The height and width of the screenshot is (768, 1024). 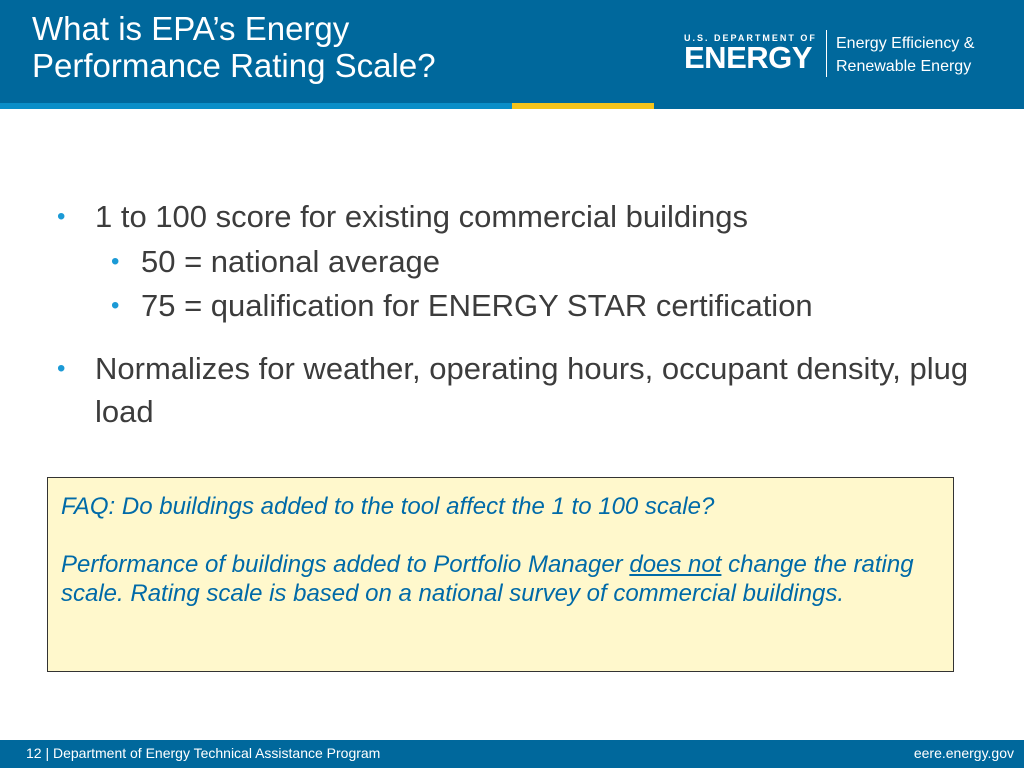 What do you see at coordinates (905, 55) in the screenshot?
I see `logo-office-name: Energy Efficiency & Renewable Energy` at bounding box center [905, 55].